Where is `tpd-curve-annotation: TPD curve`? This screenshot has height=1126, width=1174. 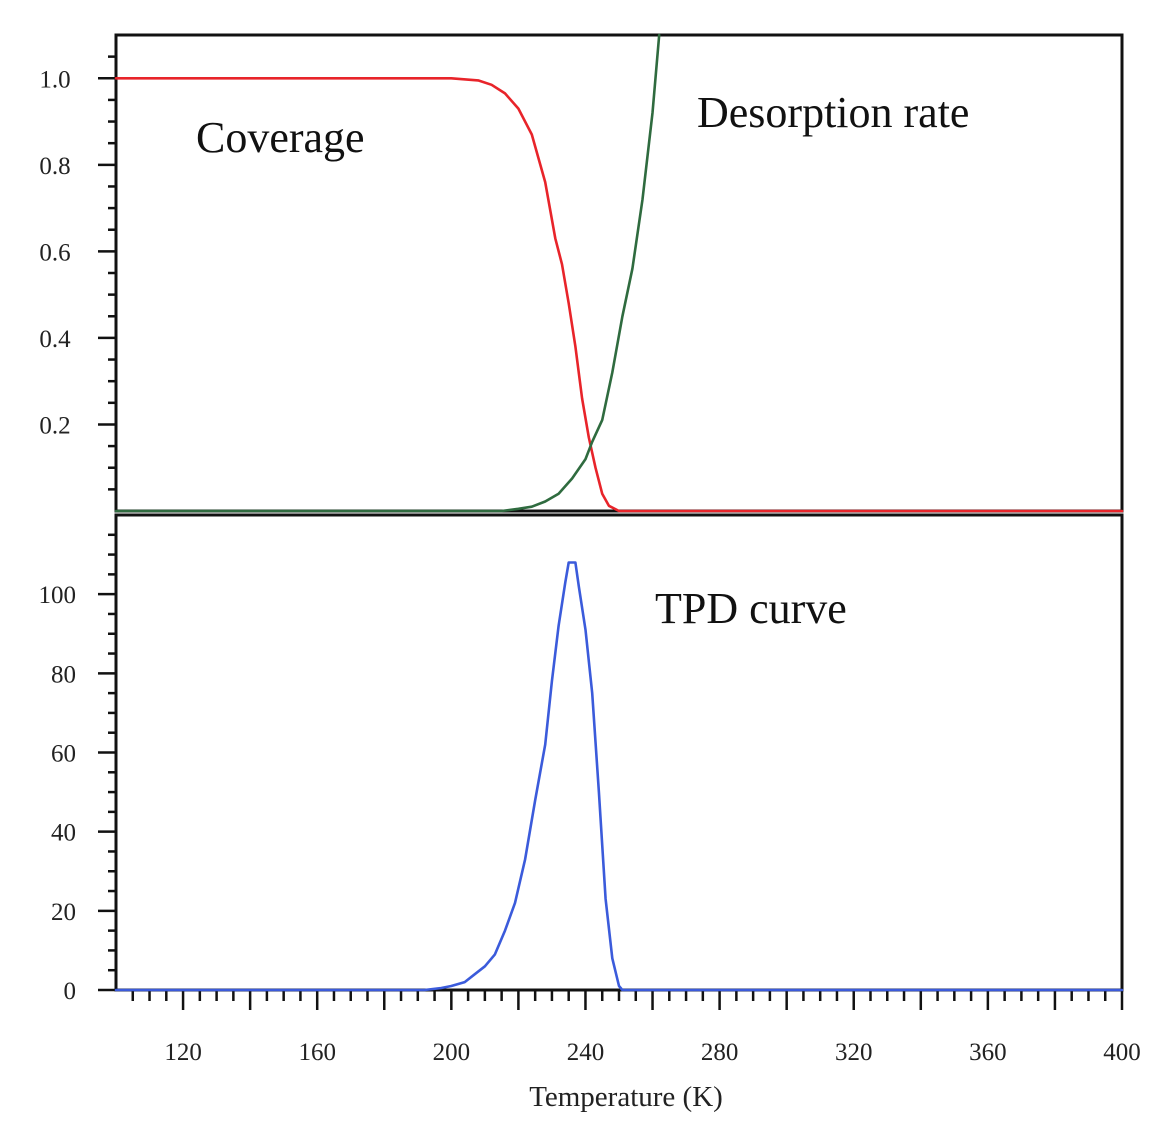 tpd-curve-annotation: TPD curve is located at coordinates (751, 608).